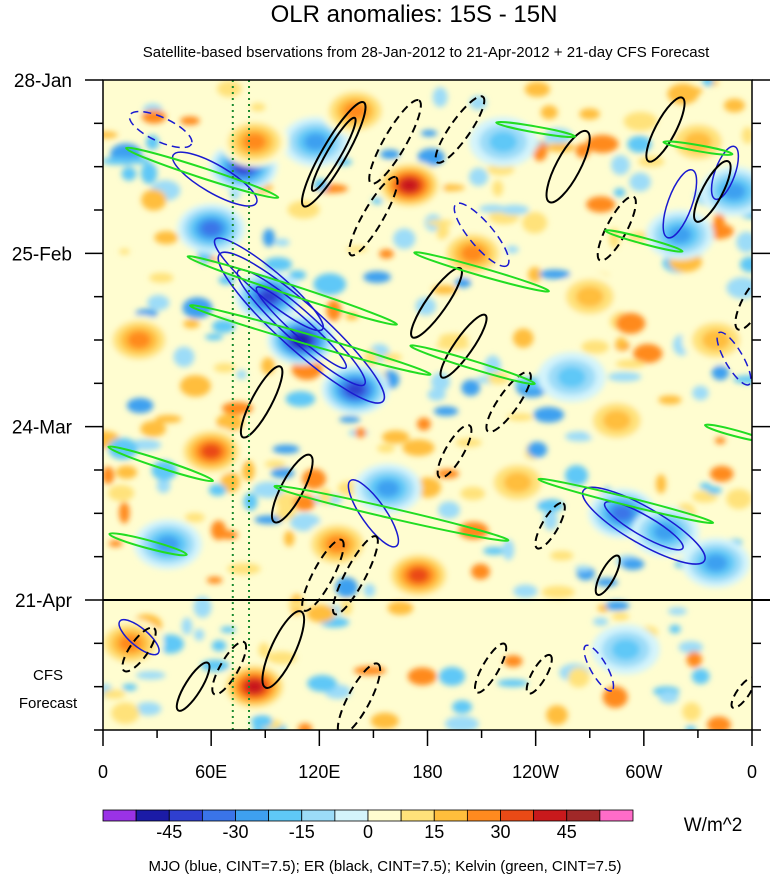 The image size is (770, 878). Describe the element at coordinates (48, 675) in the screenshot. I see `forecast-label-line1: CFS` at that location.